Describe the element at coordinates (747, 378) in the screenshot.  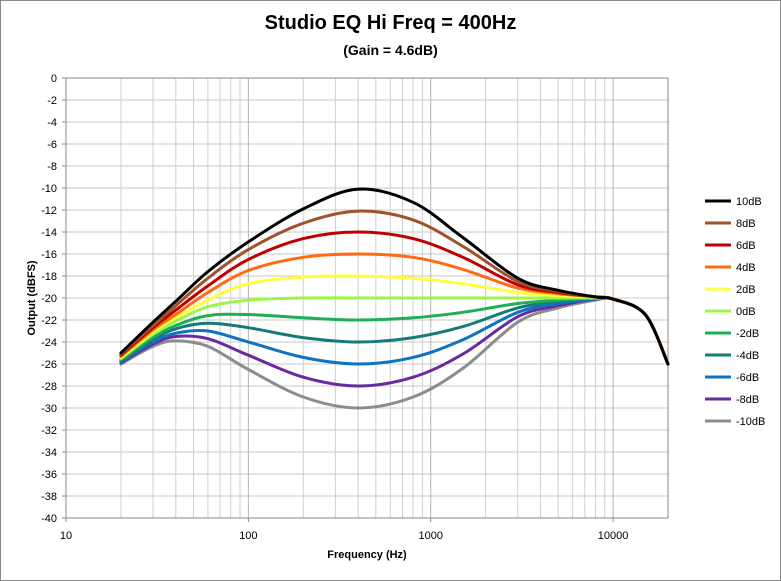
I see `legend-label-minus-6db: -6dB` at that location.